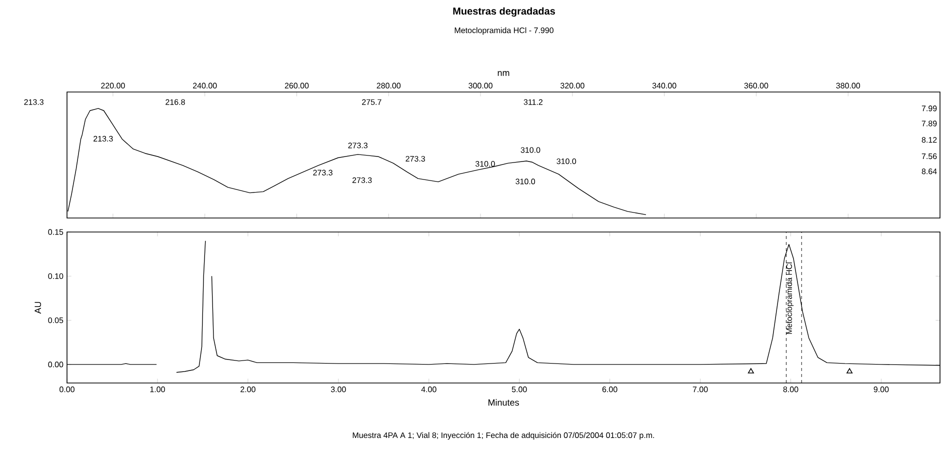  I want to click on text: 213.3, so click(34, 102).